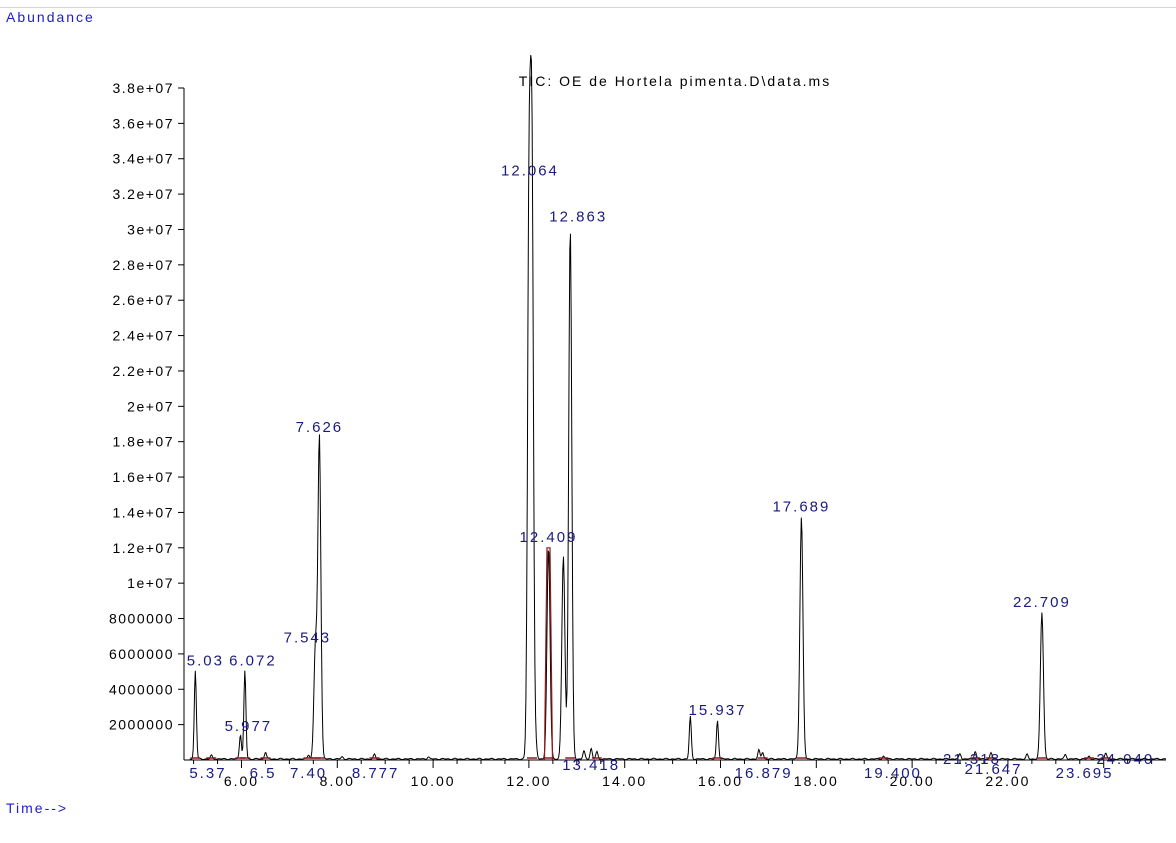 This screenshot has width=1176, height=843. Describe the element at coordinates (144, 548) in the screenshot. I see `y-tick-label: 1.2e+07` at that location.